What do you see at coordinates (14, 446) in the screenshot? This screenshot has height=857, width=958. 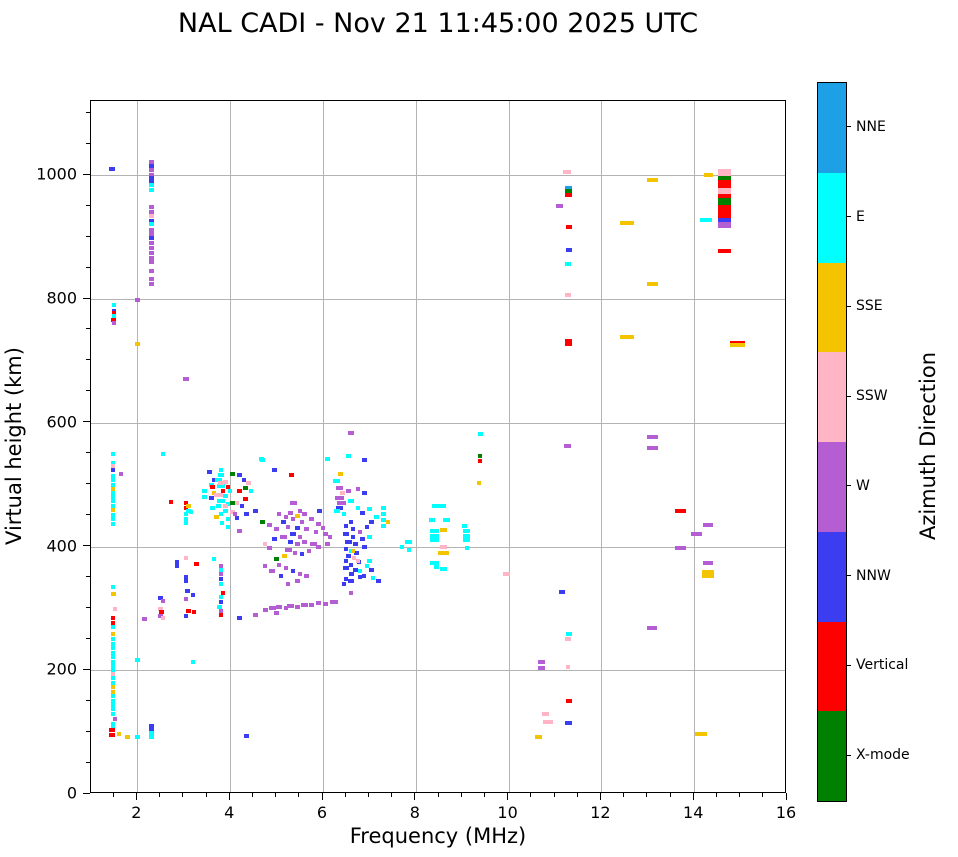 I see `y-axis-label: Virtual height (km)` at bounding box center [14, 446].